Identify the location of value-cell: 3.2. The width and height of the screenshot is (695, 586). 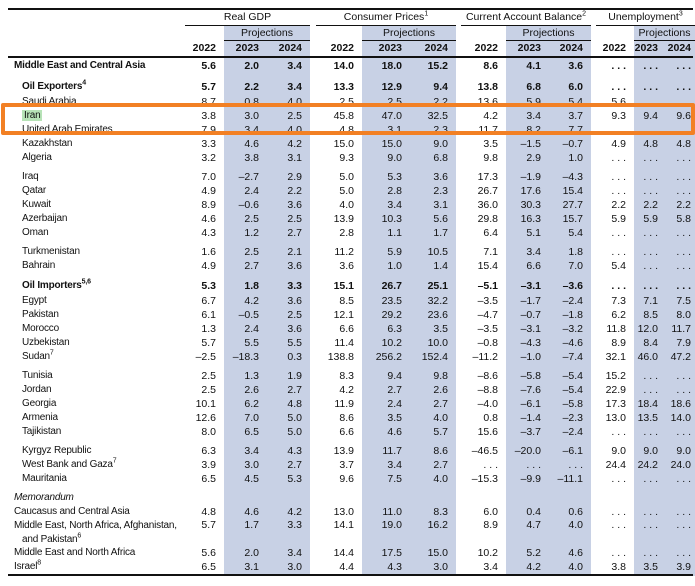
(208, 158).